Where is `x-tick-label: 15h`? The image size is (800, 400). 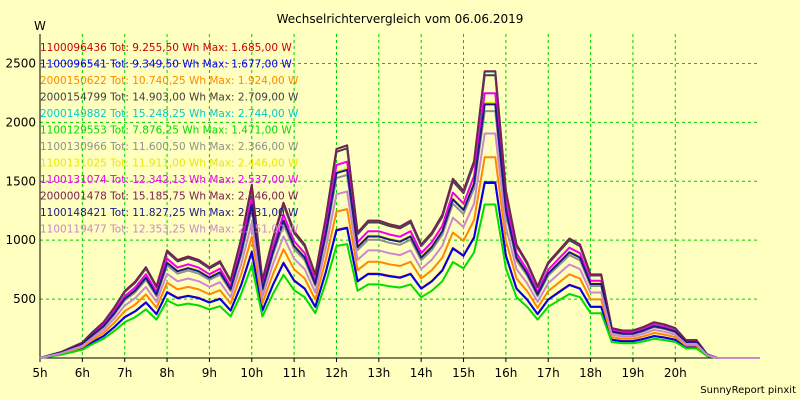
x-tick-label: 15h is located at coordinates (463, 373).